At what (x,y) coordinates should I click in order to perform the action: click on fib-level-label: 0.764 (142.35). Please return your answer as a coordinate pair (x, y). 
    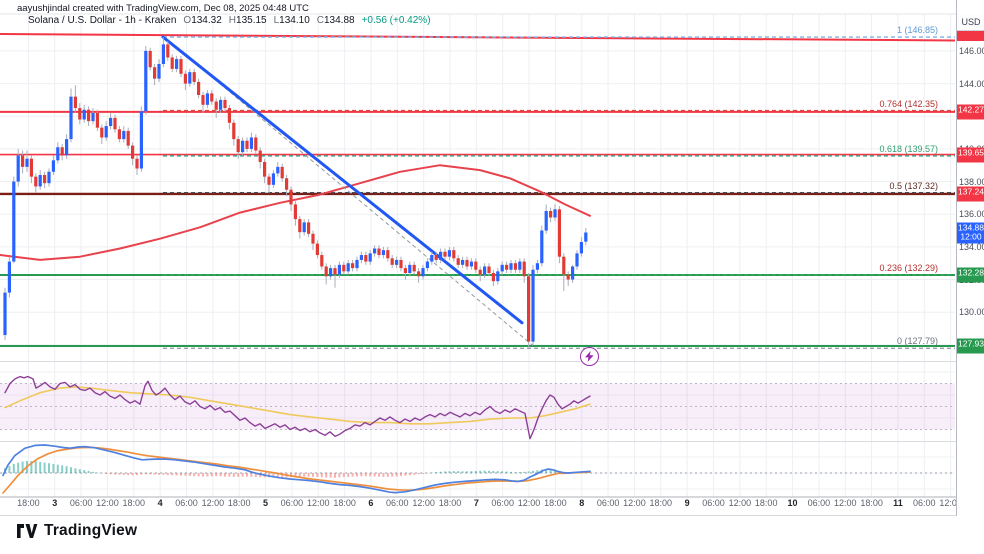
    Looking at the image, I should click on (908, 103).